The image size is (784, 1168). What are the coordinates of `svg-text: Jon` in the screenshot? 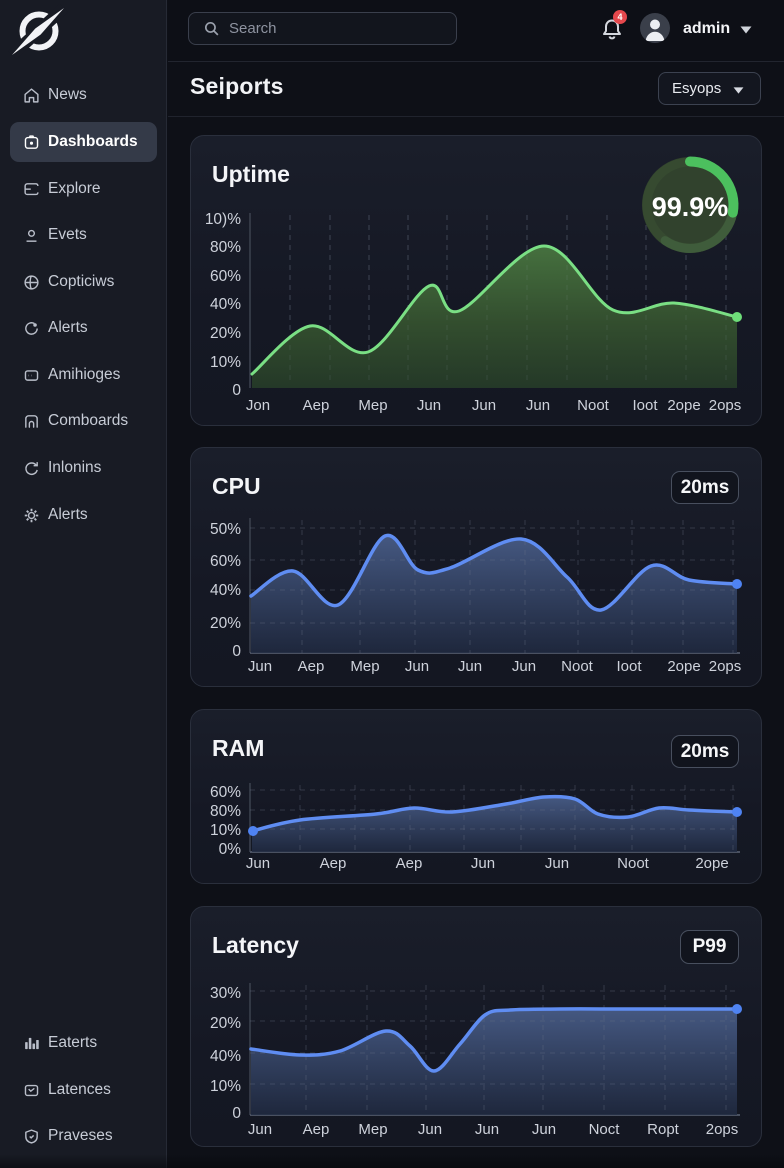 It's located at (258, 405).